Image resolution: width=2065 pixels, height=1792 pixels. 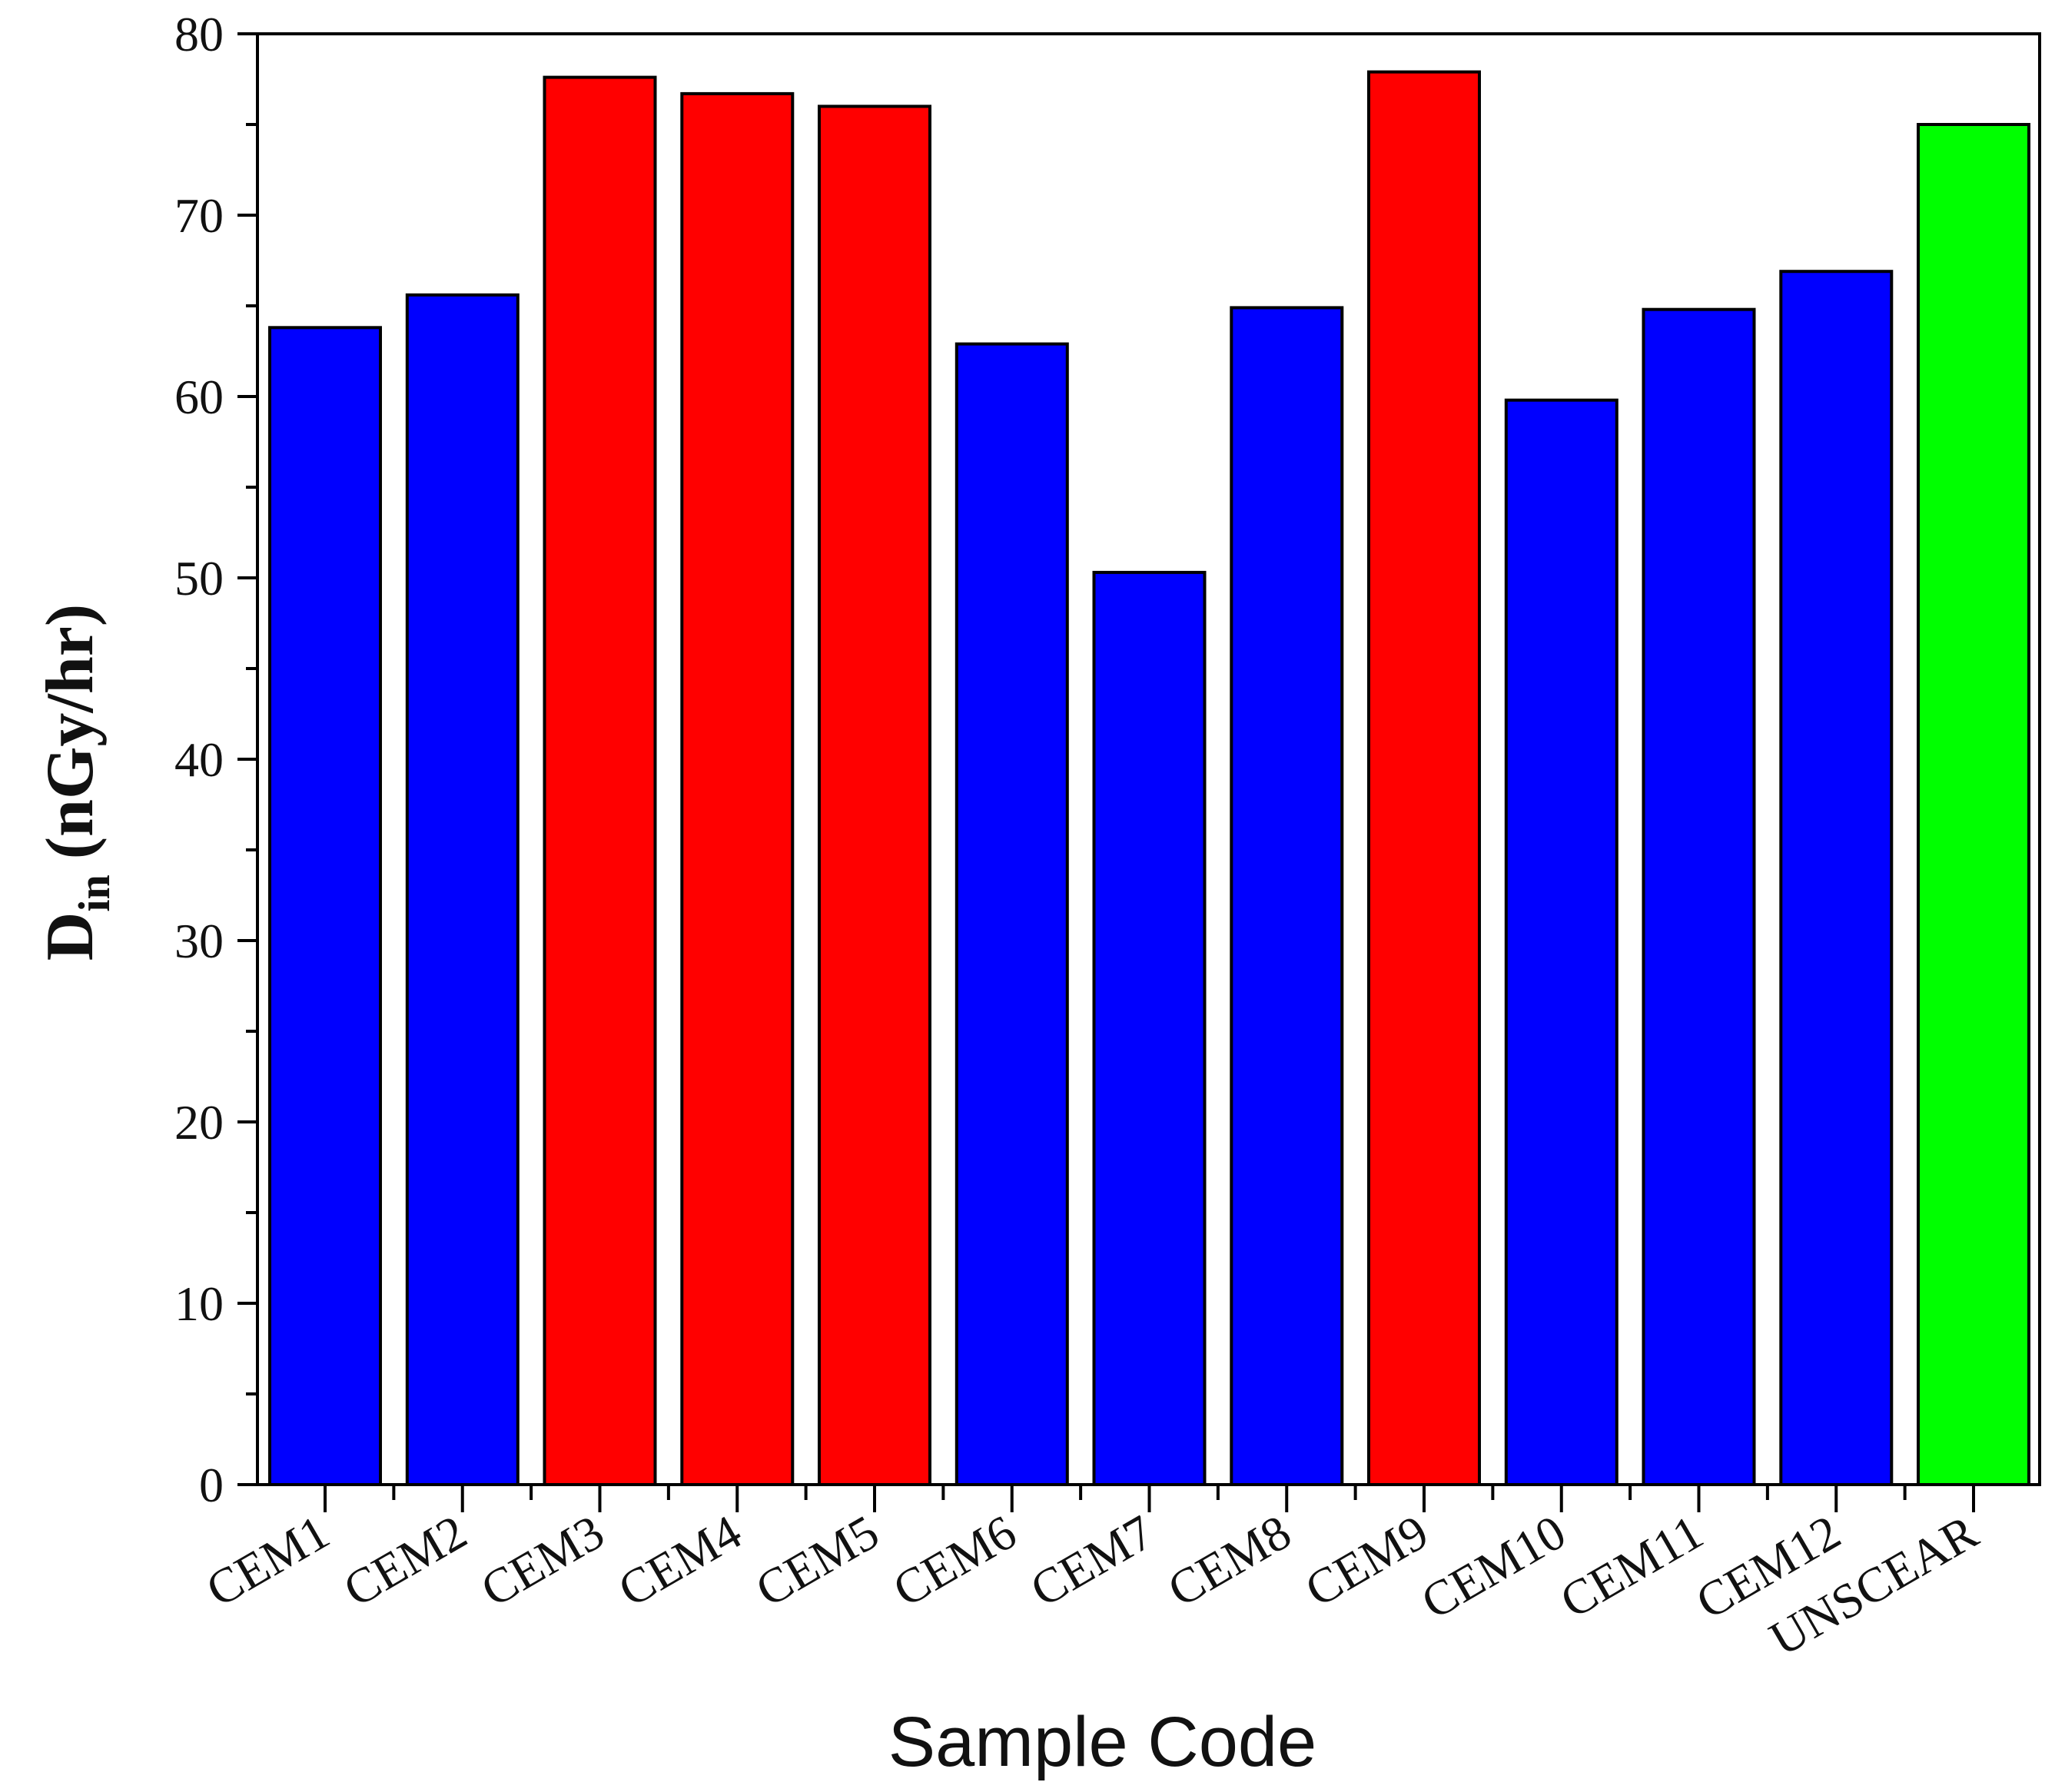 I want to click on bar-cem8, so click(x=1287, y=896).